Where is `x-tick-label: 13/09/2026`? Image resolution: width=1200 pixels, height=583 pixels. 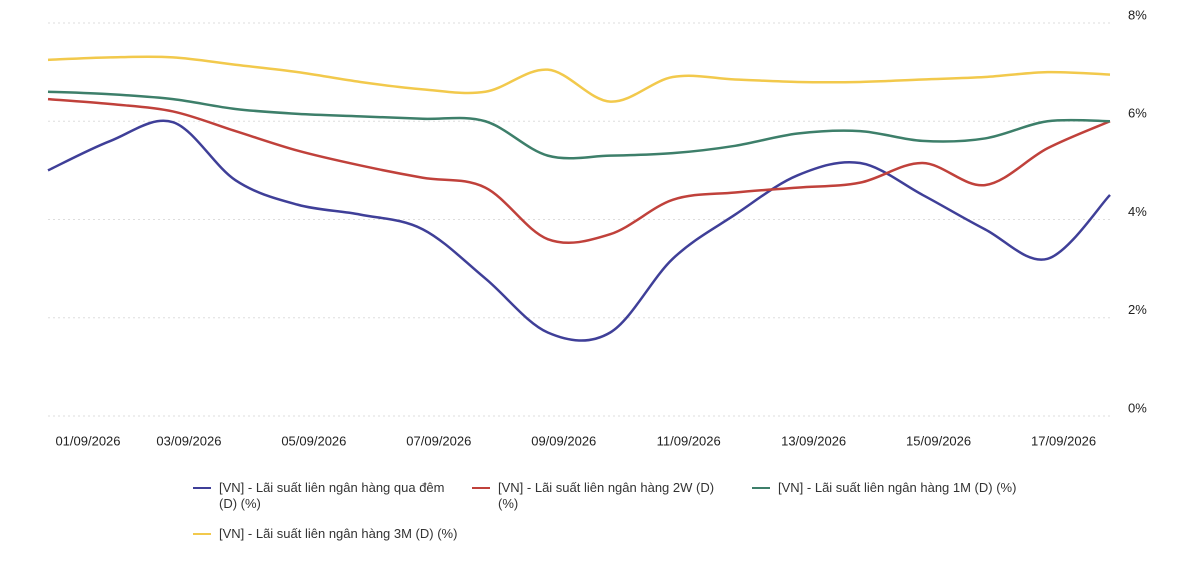
x-tick-label: 13/09/2026 is located at coordinates (813, 440).